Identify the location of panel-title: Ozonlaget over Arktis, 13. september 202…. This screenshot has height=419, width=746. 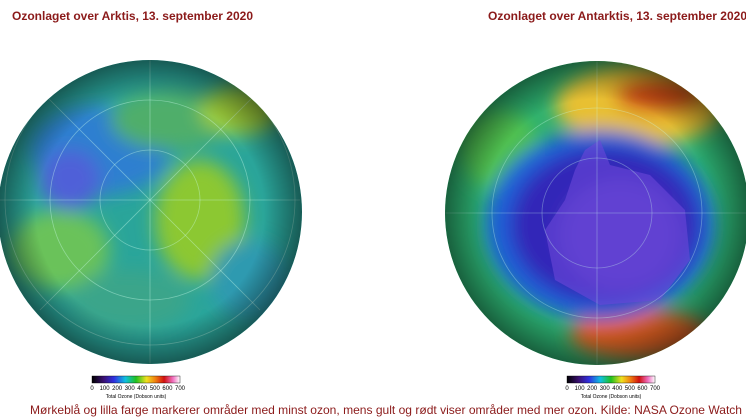
(132, 16).